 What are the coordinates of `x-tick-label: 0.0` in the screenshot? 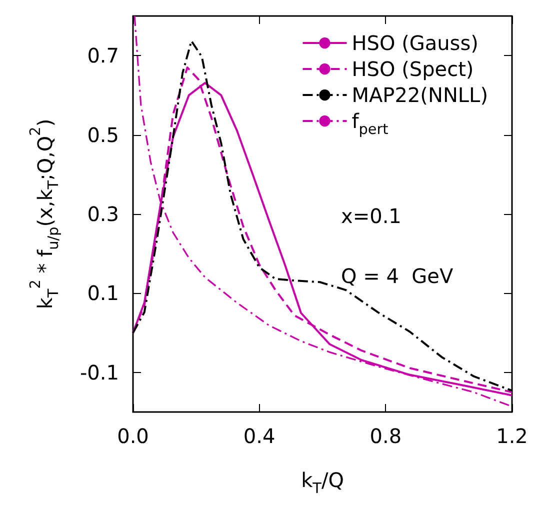 It's located at (133, 436).